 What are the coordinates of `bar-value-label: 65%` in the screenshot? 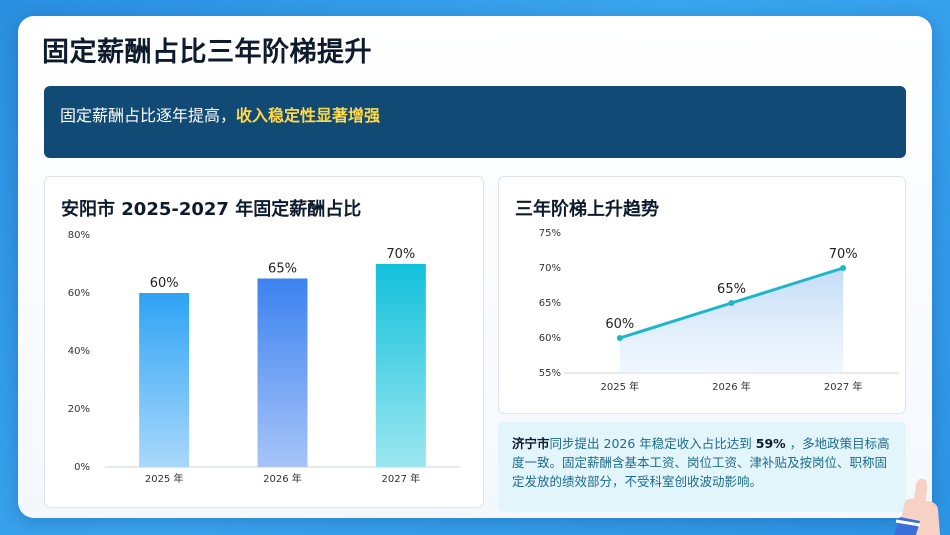 It's located at (282, 269).